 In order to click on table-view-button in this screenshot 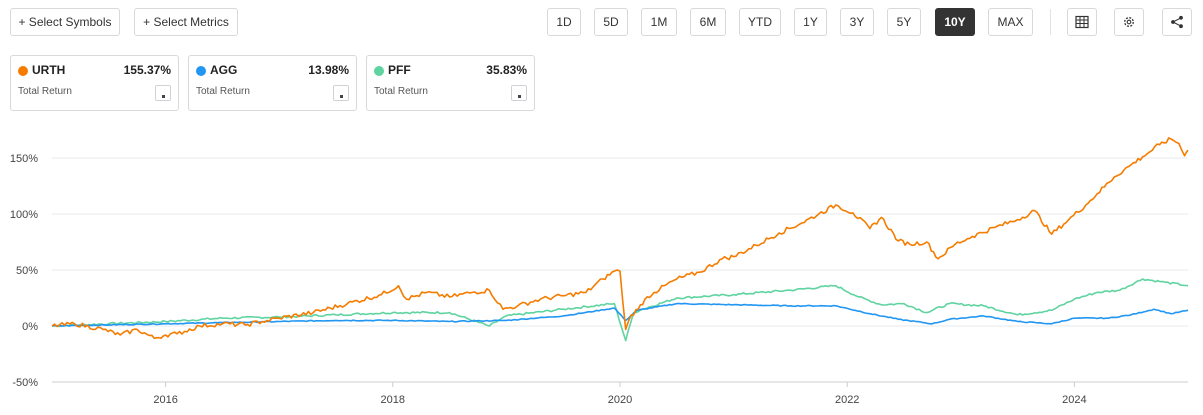, I will do `click(1082, 22)`.